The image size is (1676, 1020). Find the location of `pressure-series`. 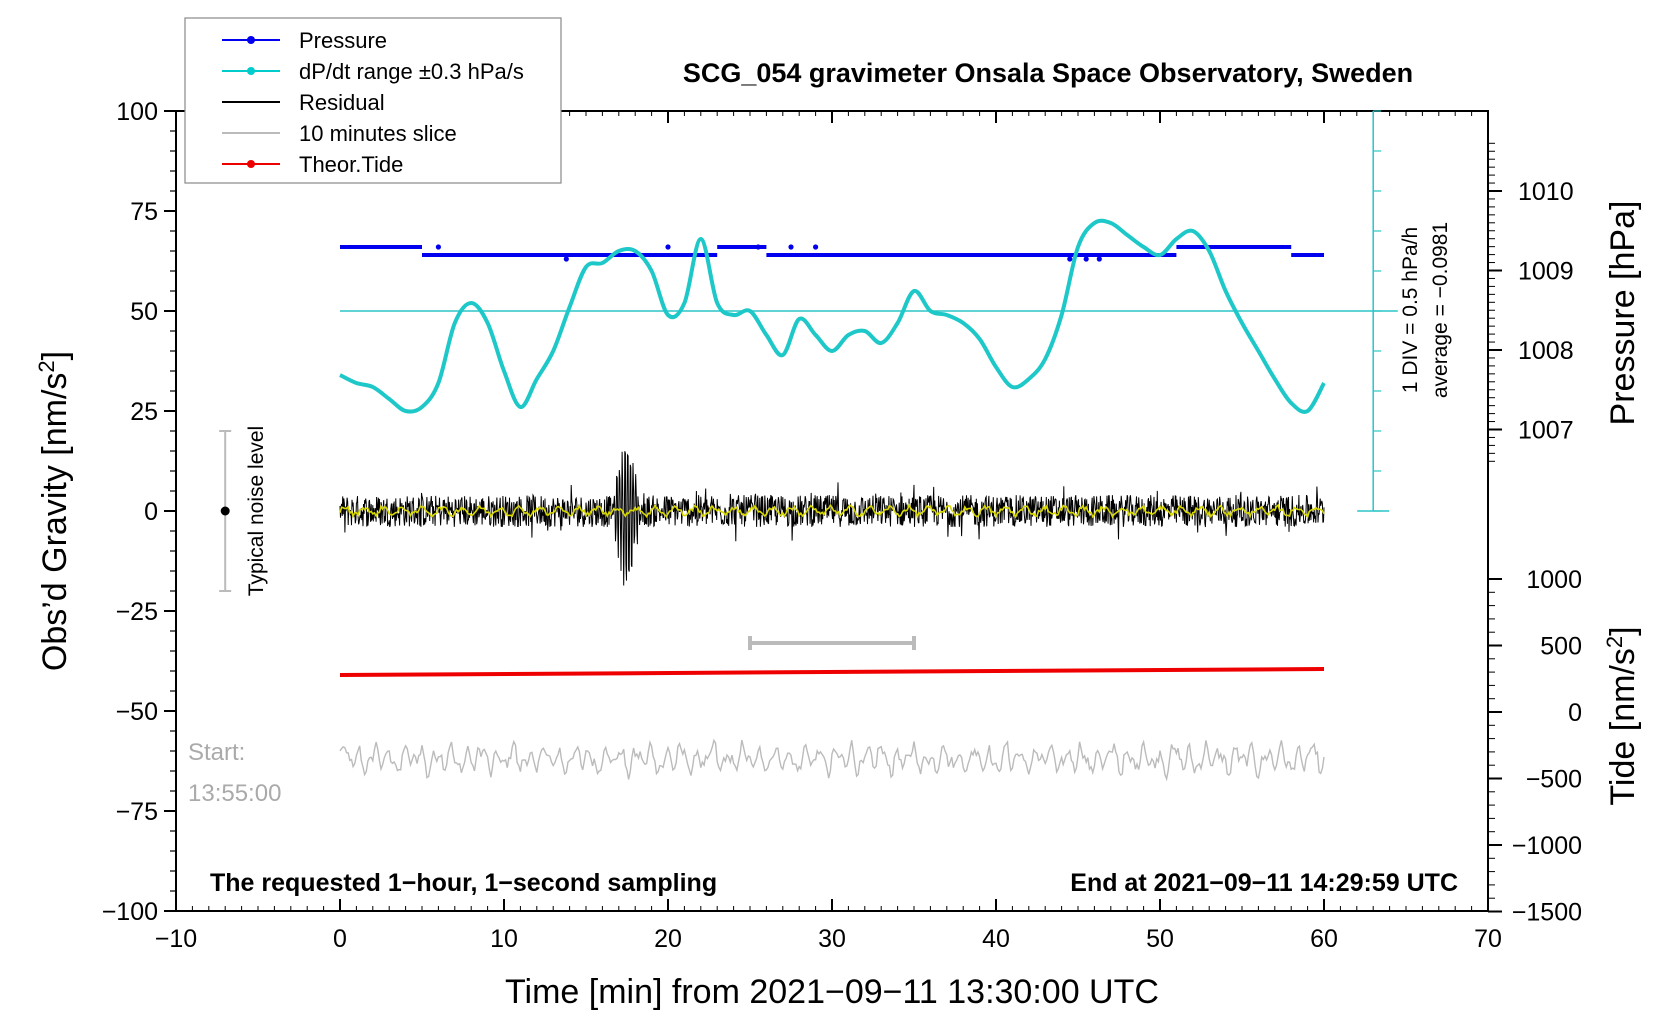

pressure-series is located at coordinates (832, 253).